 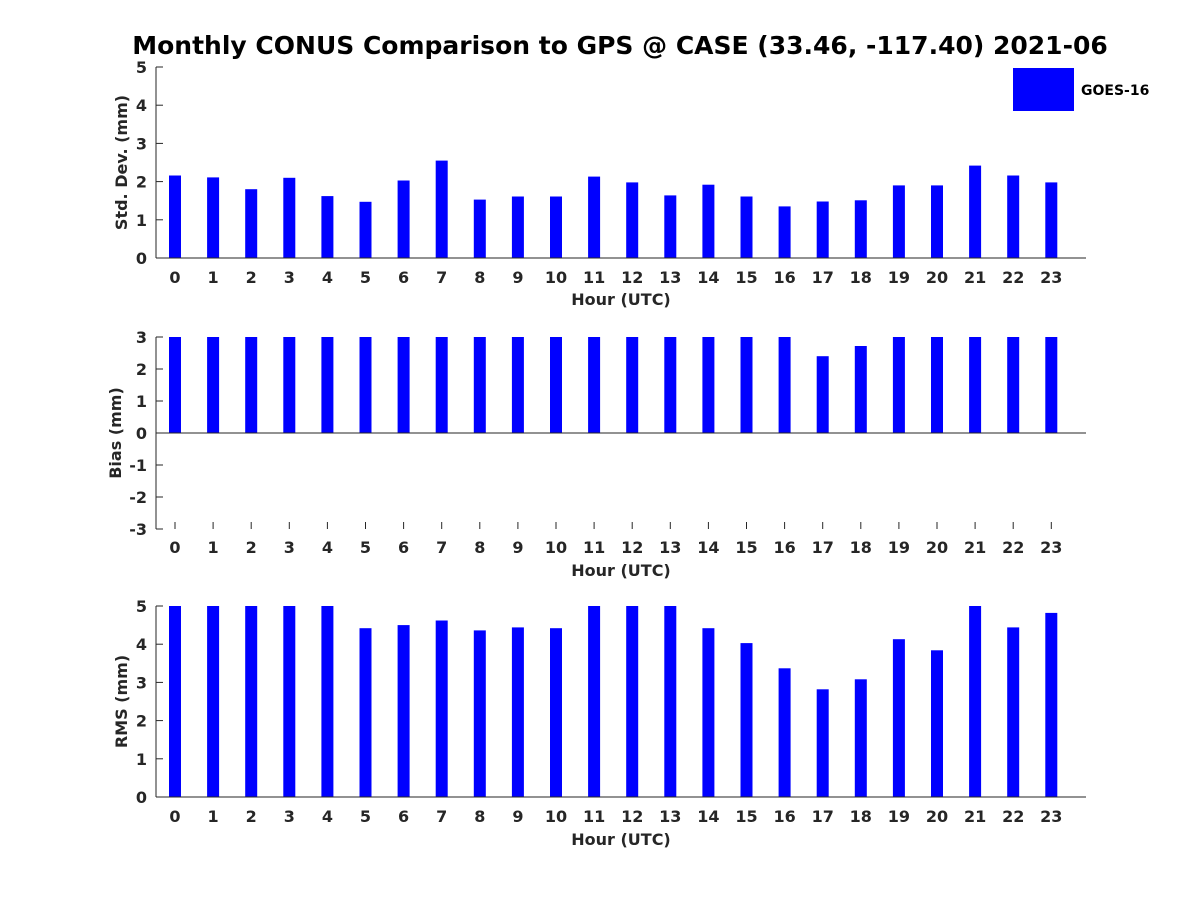 I want to click on std-x-tick-label: 0, so click(x=174, y=277).